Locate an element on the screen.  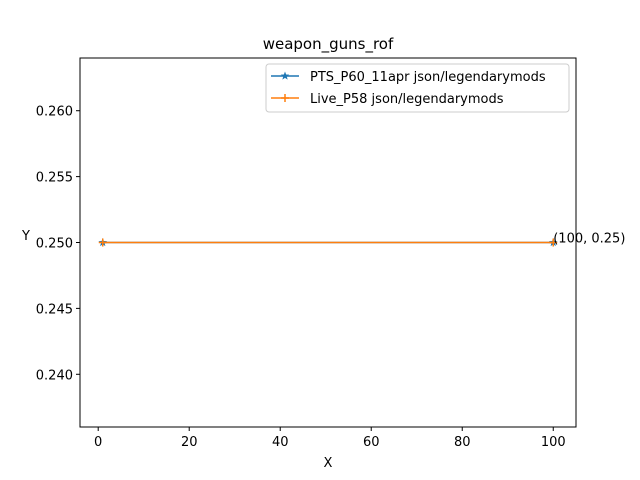
y-tick-label: 0.240 is located at coordinates (54, 375).